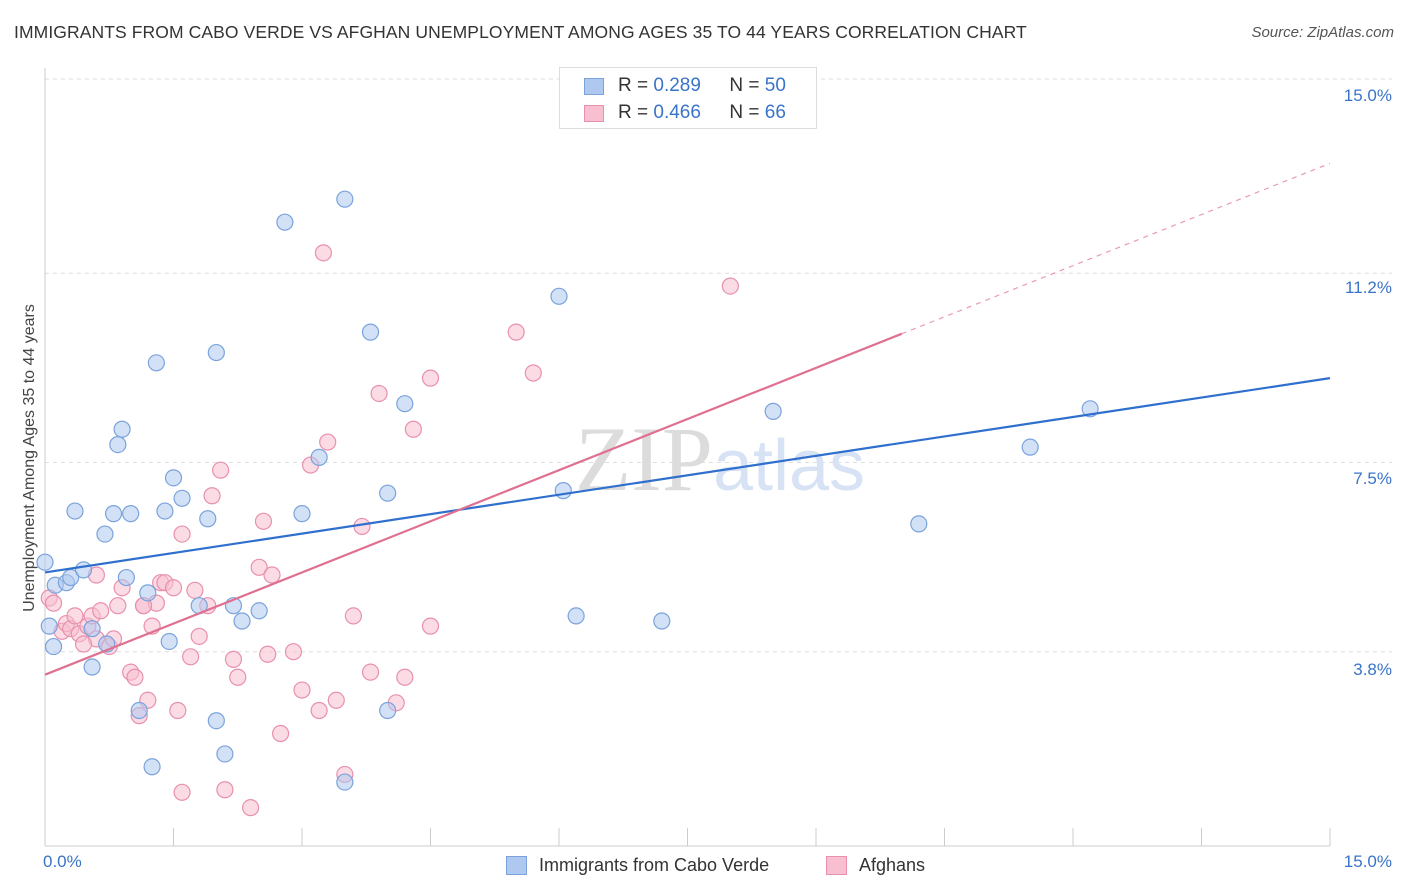 The image size is (1406, 892). What do you see at coordinates (1116, 248) in the screenshot?
I see `afghans-trend-extension` at bounding box center [1116, 248].